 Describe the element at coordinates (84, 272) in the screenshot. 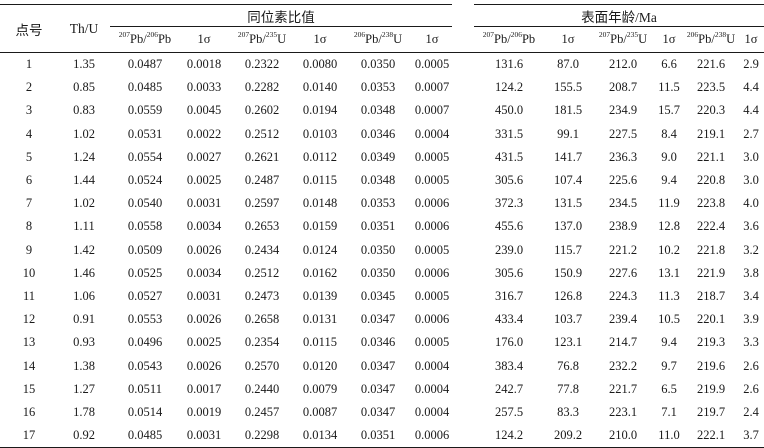

I see `cell-th-u: 1.46` at that location.